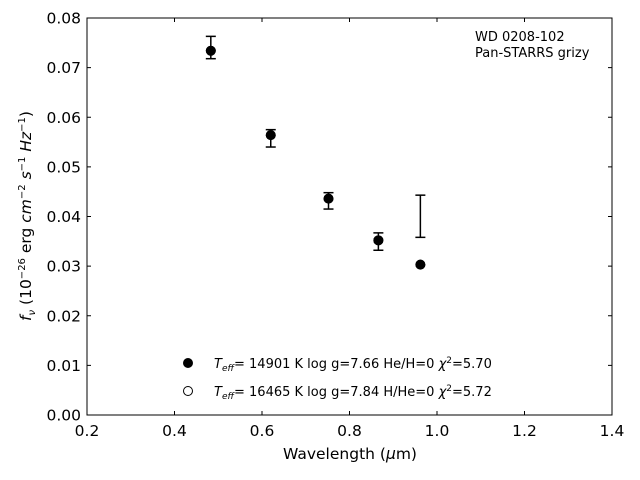 The image size is (640, 480). I want to click on annotation-survey: Pan-STARRS grizy, so click(532, 53).